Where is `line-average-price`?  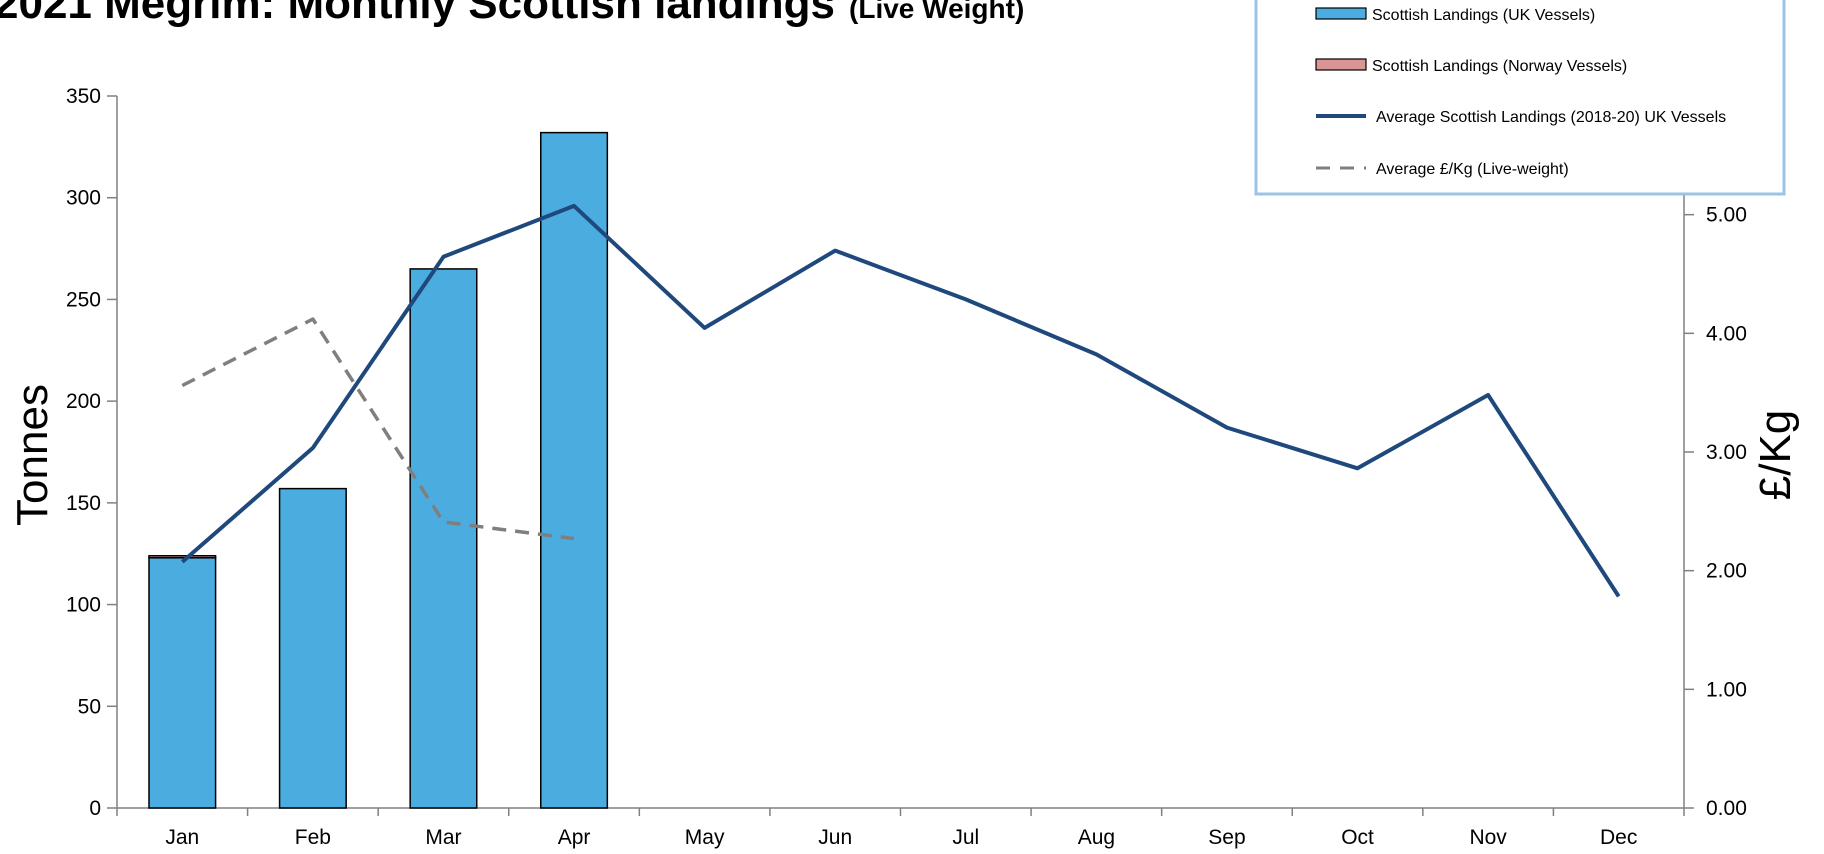 line-average-price is located at coordinates (378, 429).